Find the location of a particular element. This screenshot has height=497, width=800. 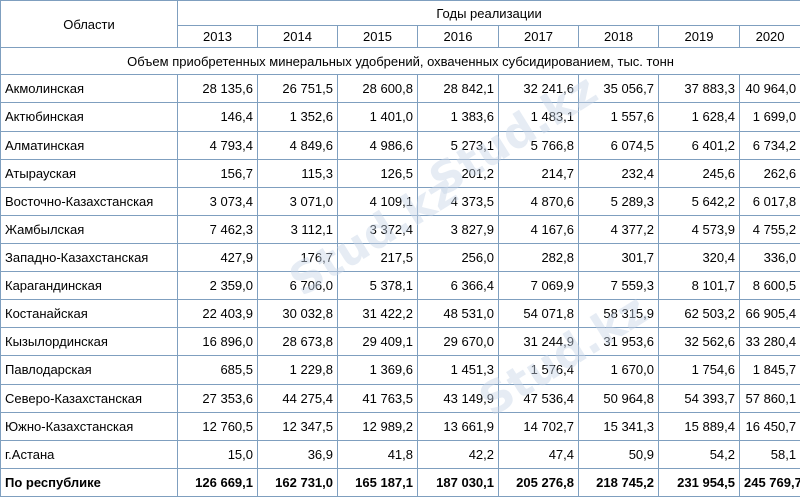

value-cell: 16 896,0 is located at coordinates (217, 342).